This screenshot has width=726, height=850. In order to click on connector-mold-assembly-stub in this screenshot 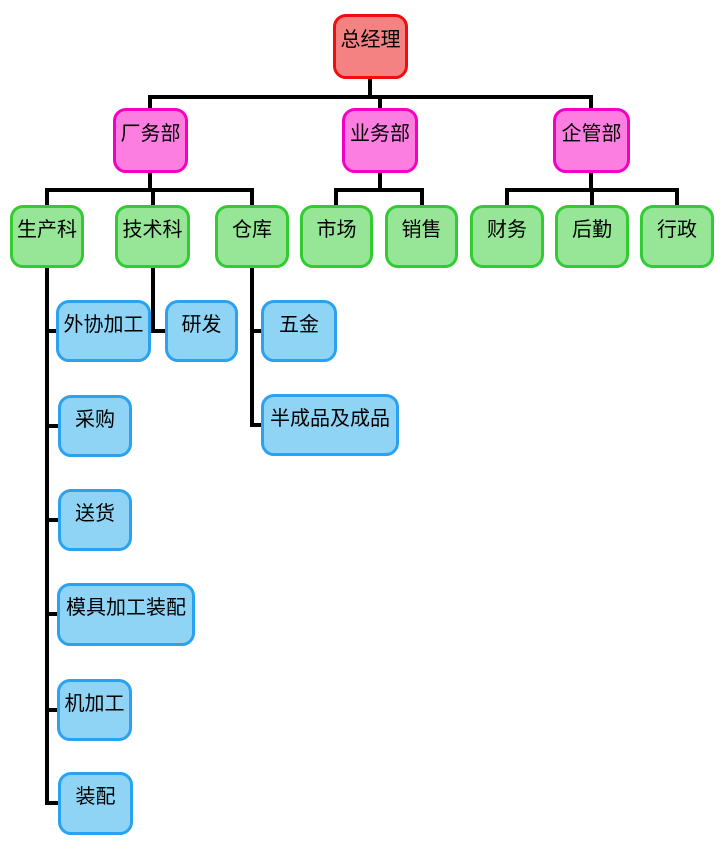, I will do `click(51, 614)`.